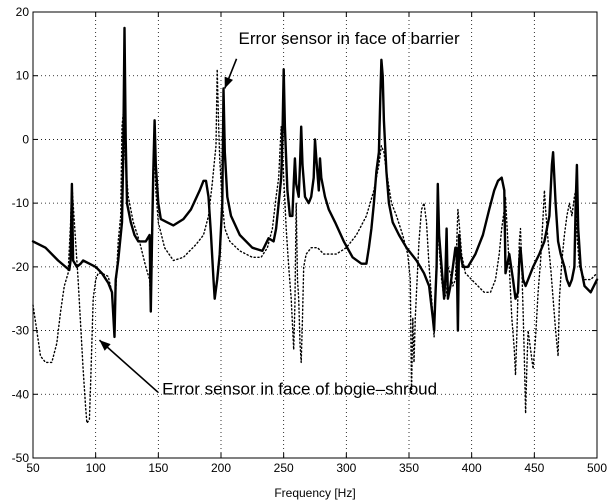  What do you see at coordinates (534, 468) in the screenshot?
I see `x-tick-label: 450` at bounding box center [534, 468].